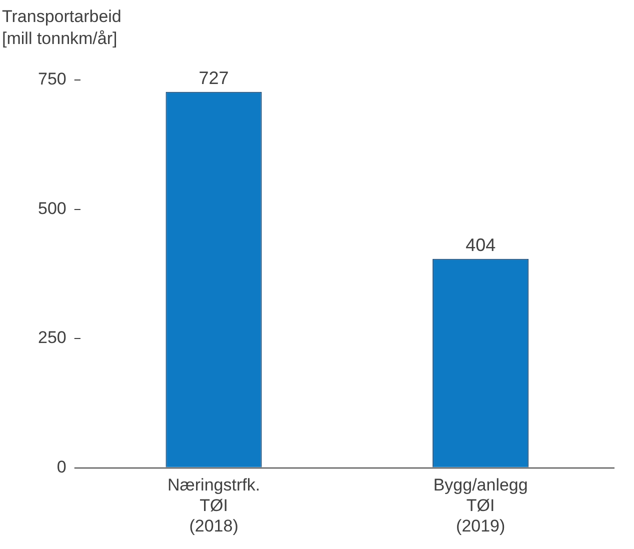 The height and width of the screenshot is (549, 634). Describe the element at coordinates (52, 338) in the screenshot. I see `y-tick-label: 250` at that location.